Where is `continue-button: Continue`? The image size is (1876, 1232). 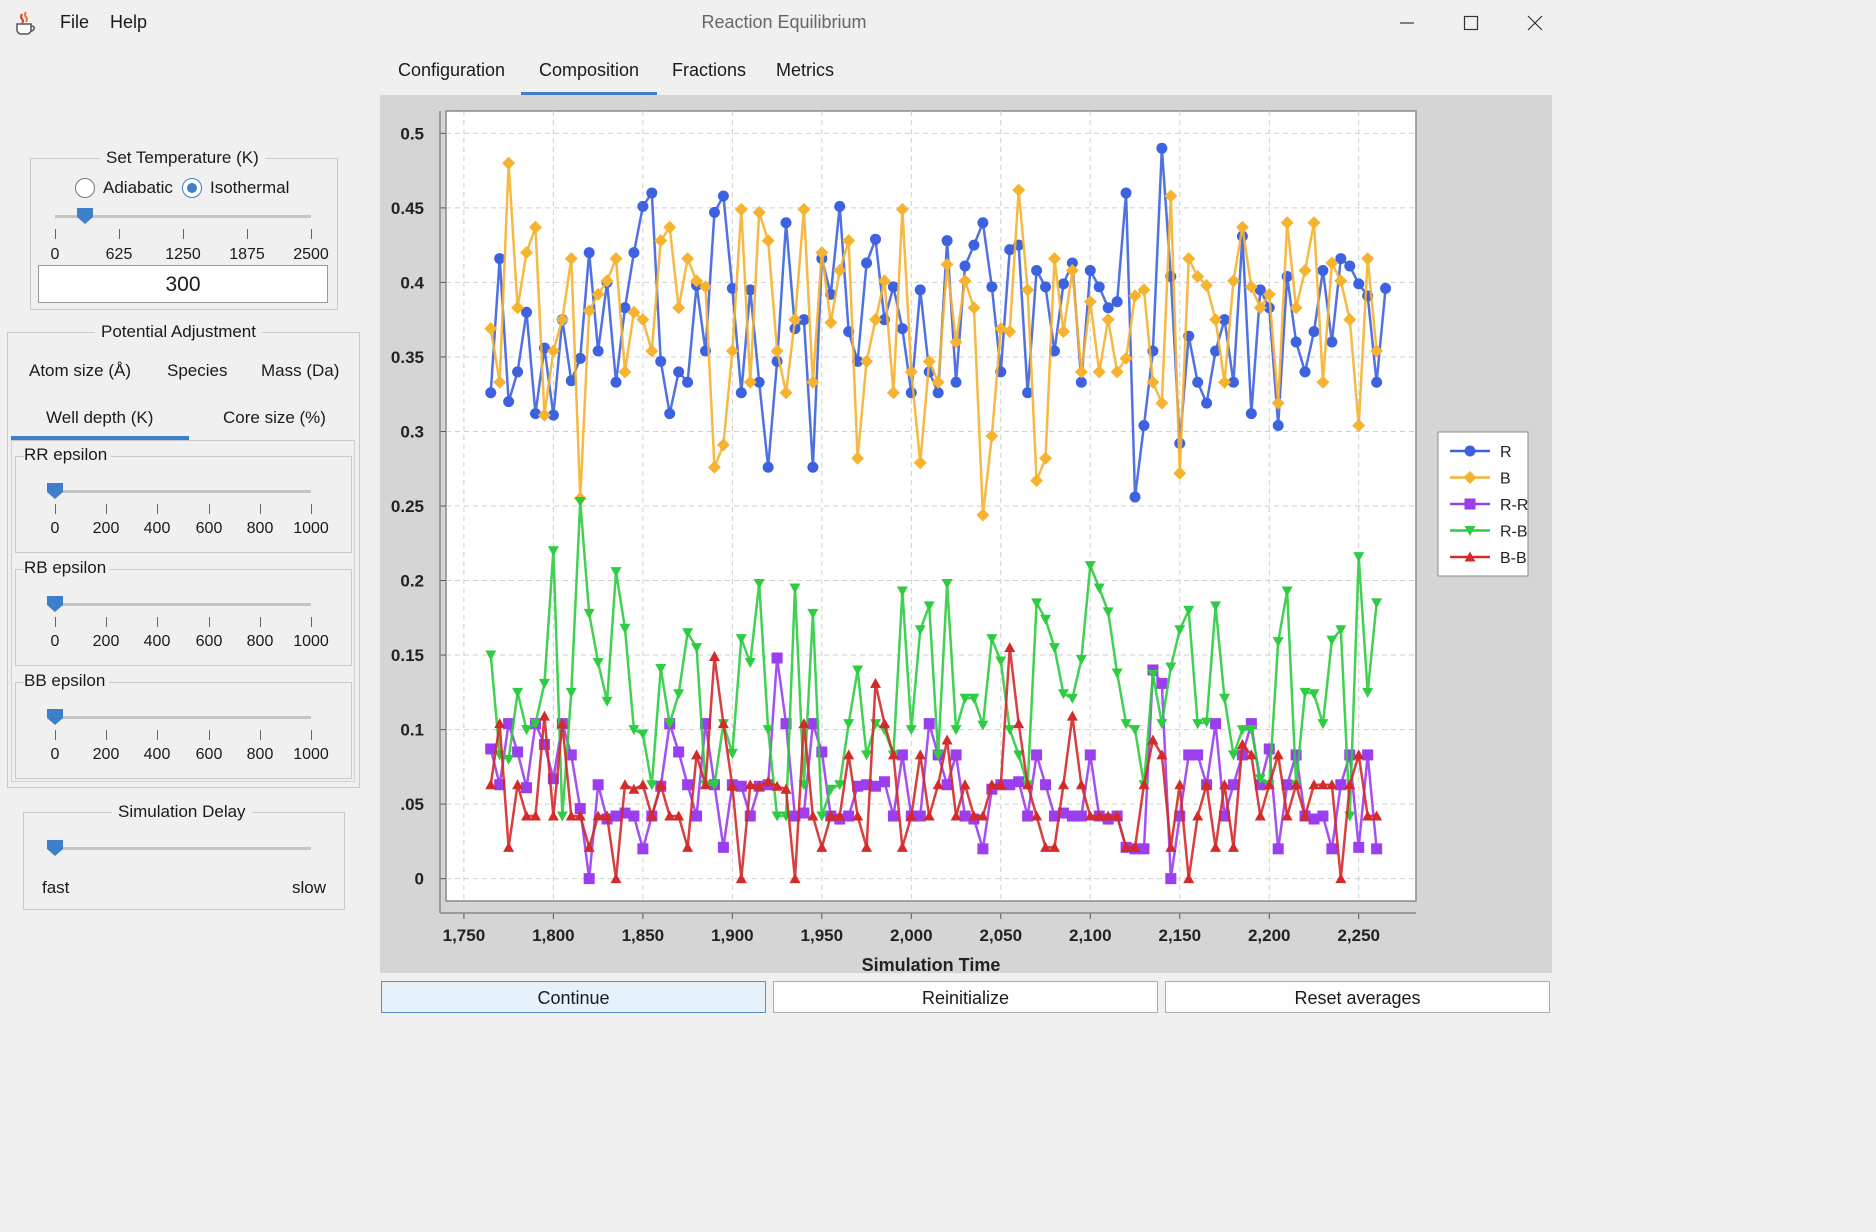
continue-button: Continue is located at coordinates (573, 997).